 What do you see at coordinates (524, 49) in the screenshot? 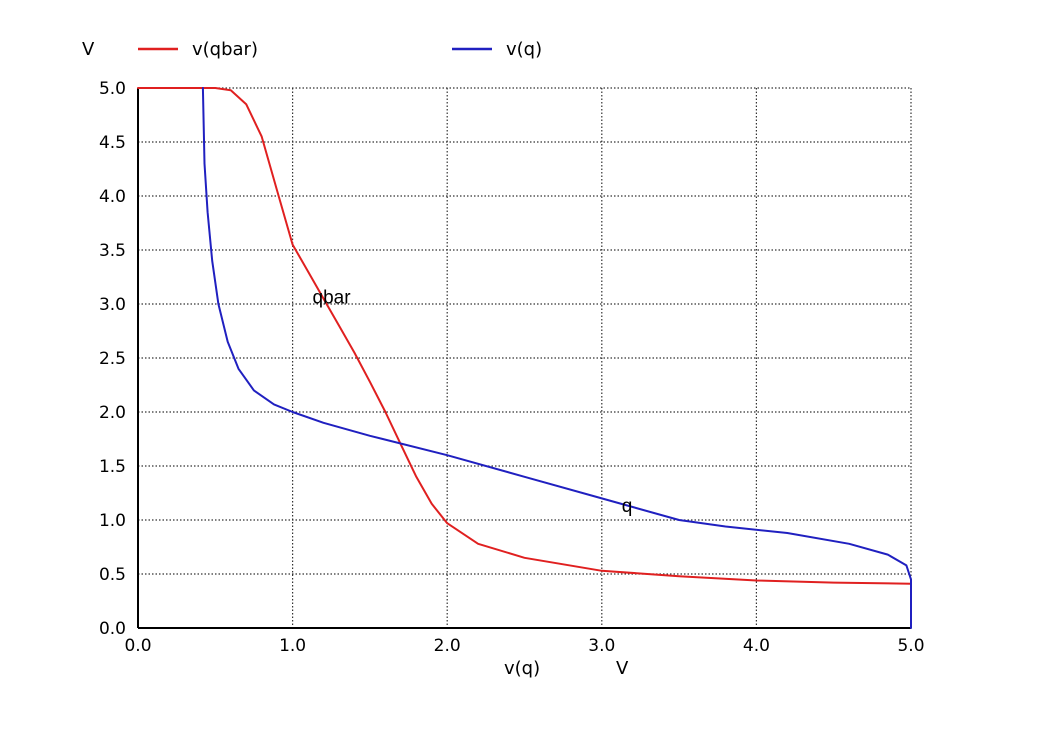
I see `legend-label: v(q)` at bounding box center [524, 49].